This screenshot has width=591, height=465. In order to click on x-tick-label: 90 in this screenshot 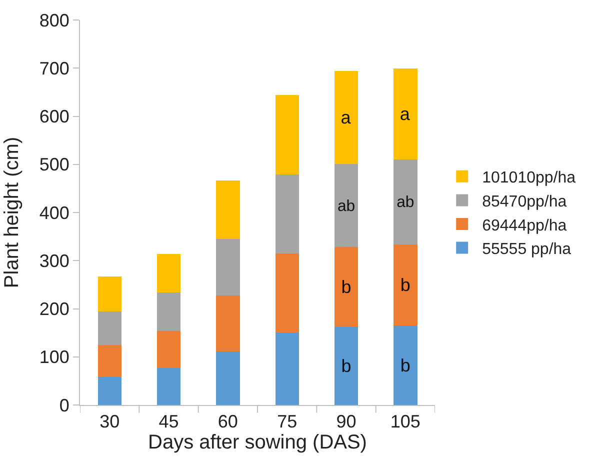, I will do `click(346, 422)`.